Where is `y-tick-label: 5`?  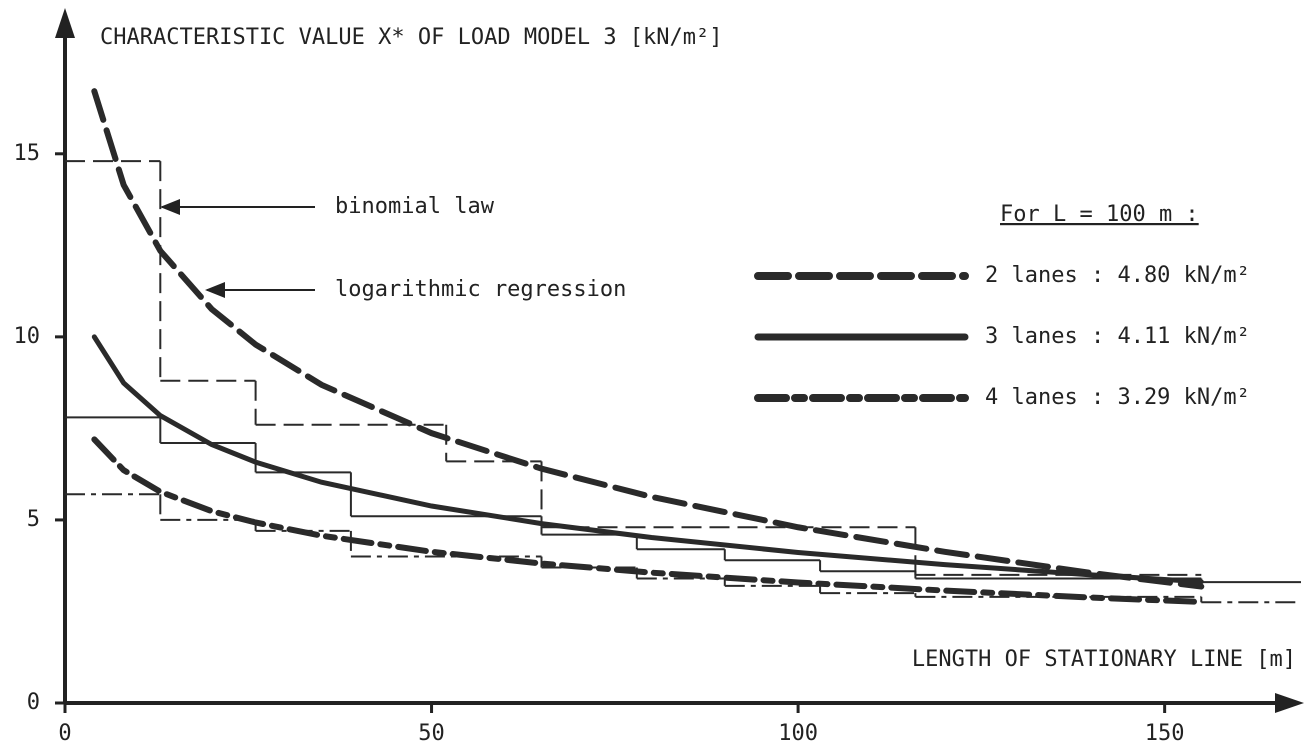 y-tick-label: 5 is located at coordinates (33, 519).